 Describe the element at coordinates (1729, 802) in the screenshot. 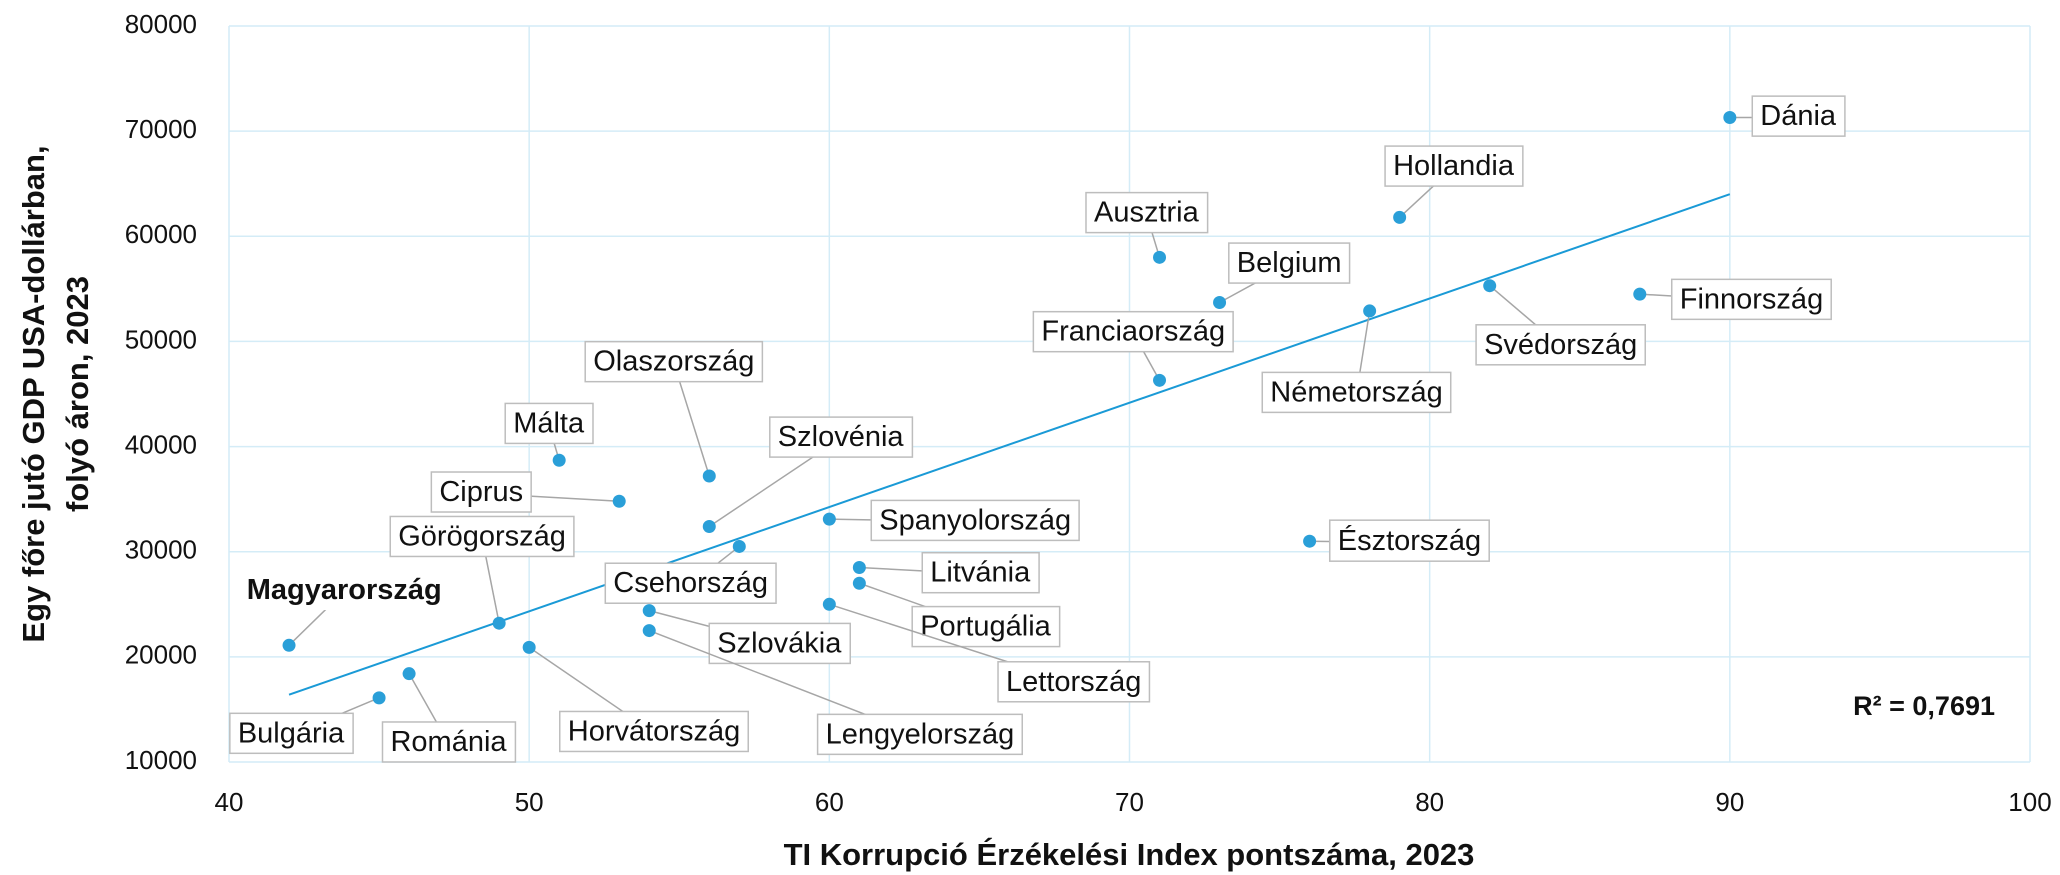

I see `x-tick-label: 90` at that location.